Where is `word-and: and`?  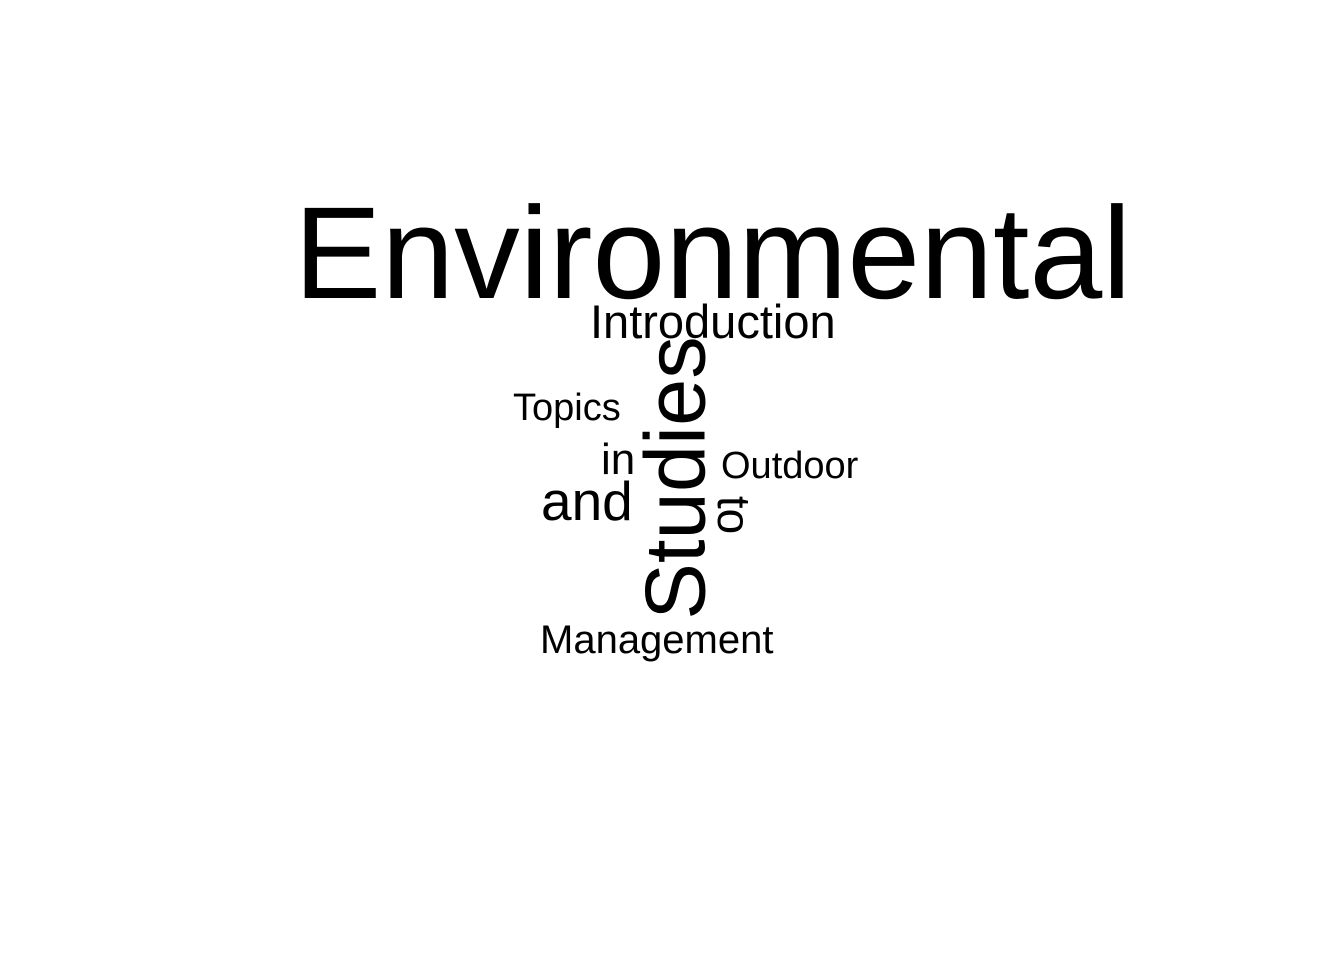
word-and: and is located at coordinates (587, 501).